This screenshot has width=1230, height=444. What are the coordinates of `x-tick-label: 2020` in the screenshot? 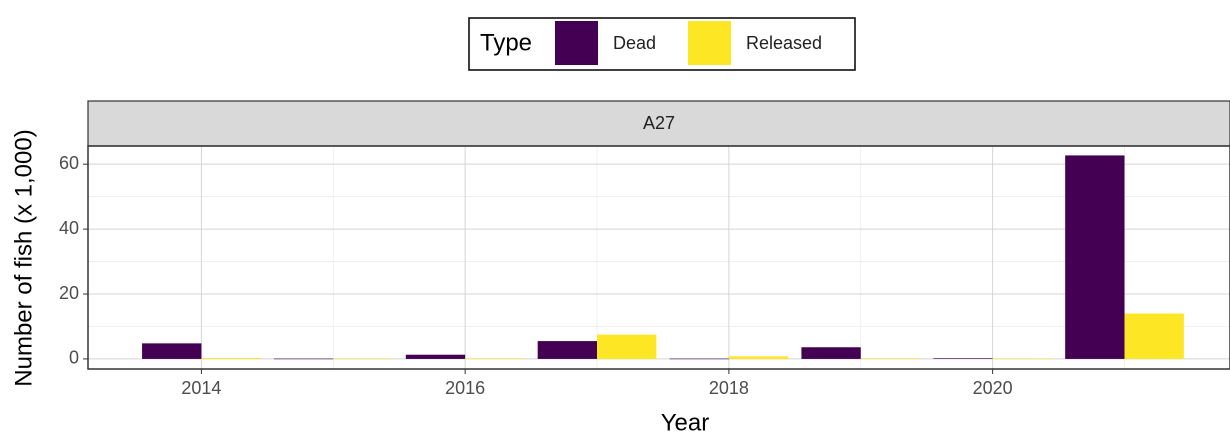 It's located at (993, 388).